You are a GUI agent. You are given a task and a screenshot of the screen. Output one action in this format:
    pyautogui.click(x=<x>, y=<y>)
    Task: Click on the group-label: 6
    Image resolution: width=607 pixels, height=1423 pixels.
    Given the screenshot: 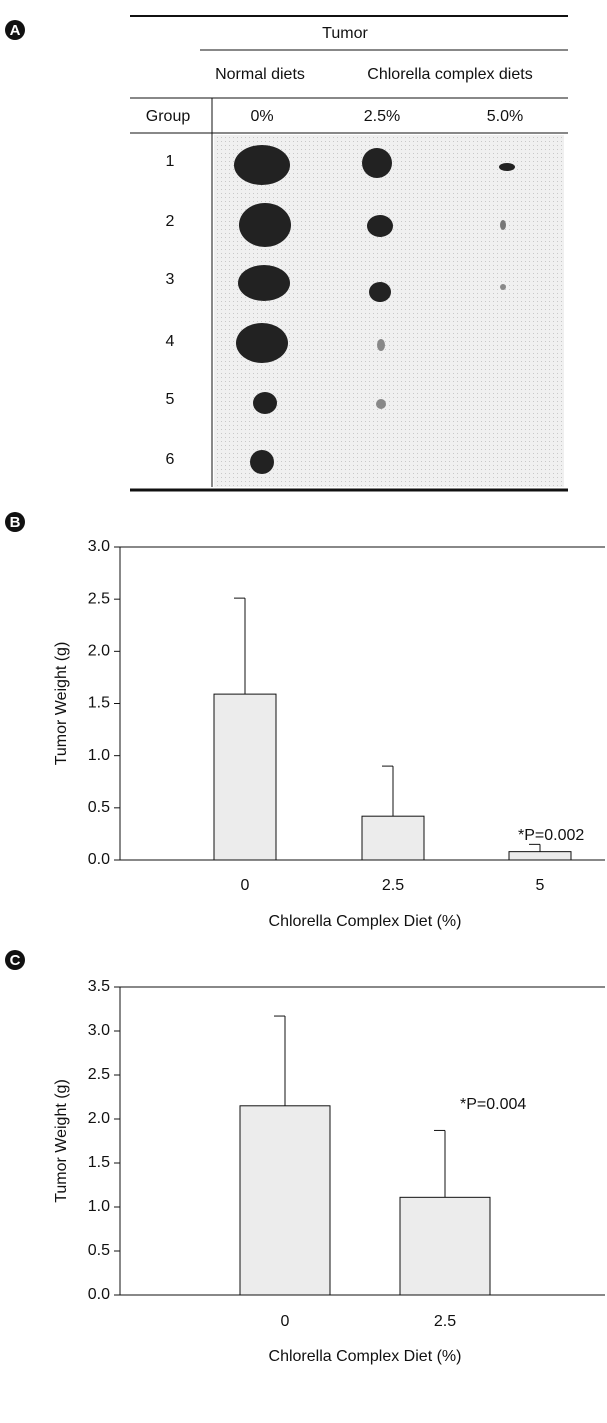 What is the action you would take?
    pyautogui.click(x=170, y=459)
    